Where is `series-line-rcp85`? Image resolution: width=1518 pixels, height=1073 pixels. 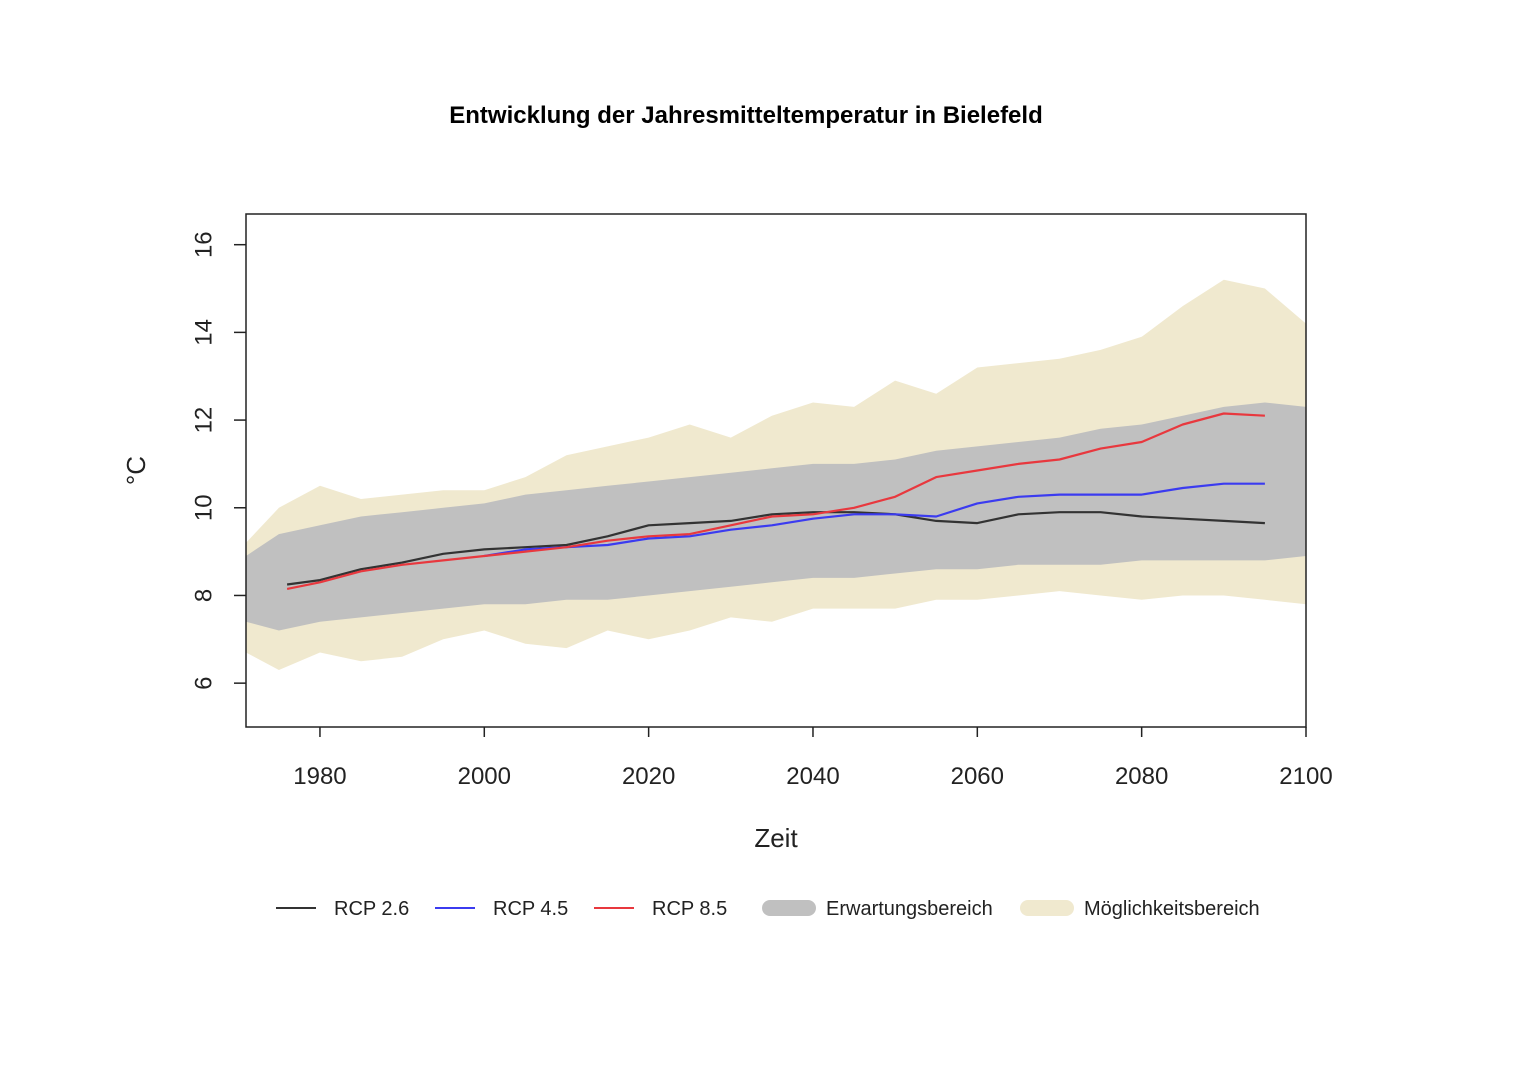 series-line-rcp85 is located at coordinates (775, 501).